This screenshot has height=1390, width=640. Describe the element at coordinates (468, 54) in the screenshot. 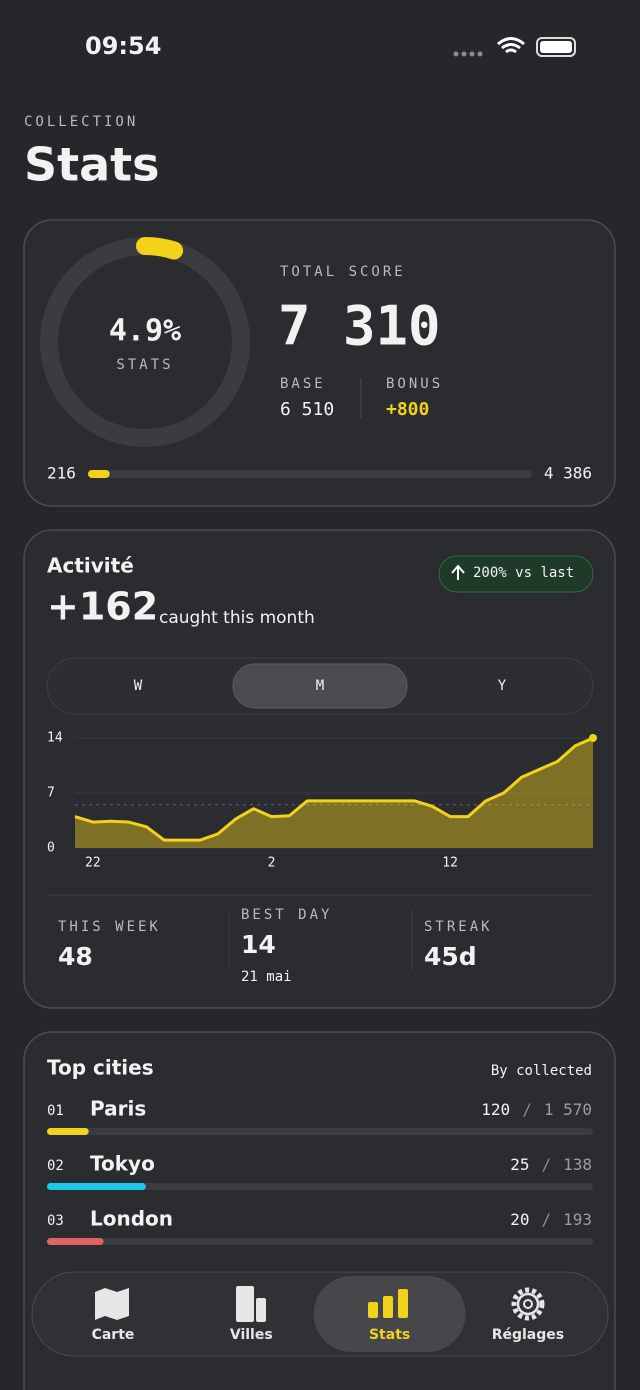

I see `signal` at that location.